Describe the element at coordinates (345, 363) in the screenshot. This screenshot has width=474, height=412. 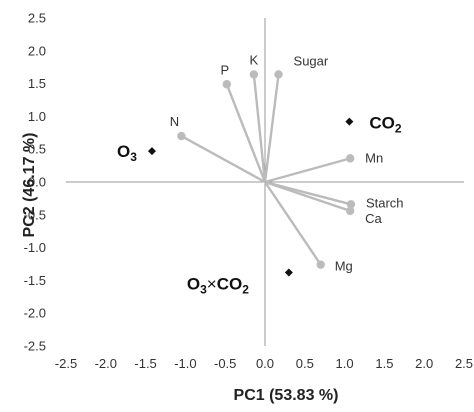
I see `x-tick-label: 1.0` at that location.